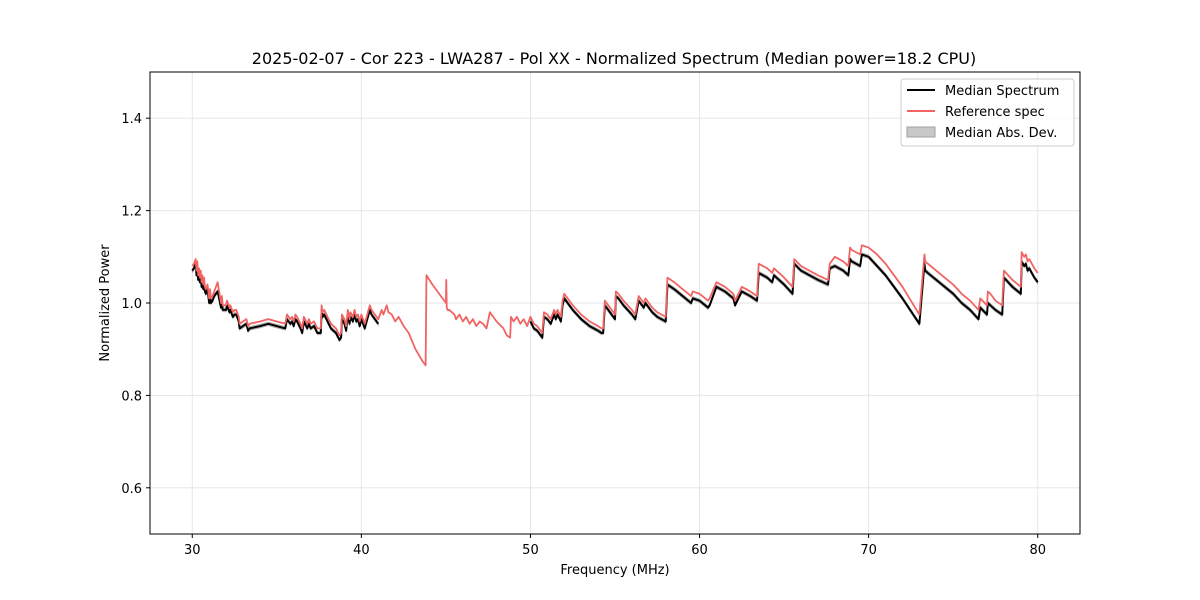  What do you see at coordinates (995, 112) in the screenshot?
I see `legend-reference-label: Reference spec` at bounding box center [995, 112].